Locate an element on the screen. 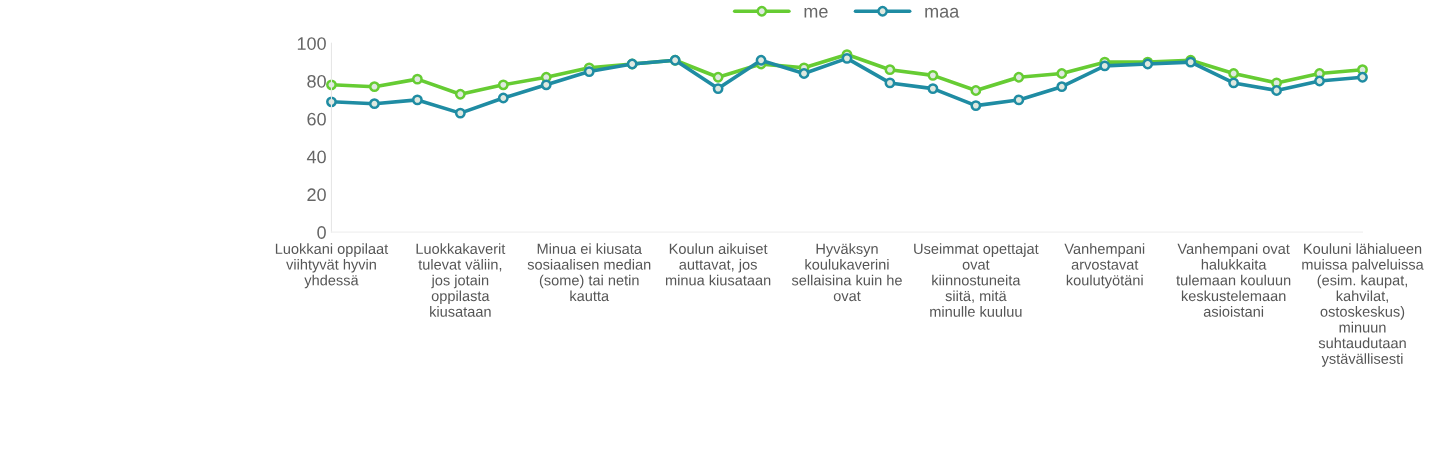  y-tick-label: 100 is located at coordinates (311, 43).